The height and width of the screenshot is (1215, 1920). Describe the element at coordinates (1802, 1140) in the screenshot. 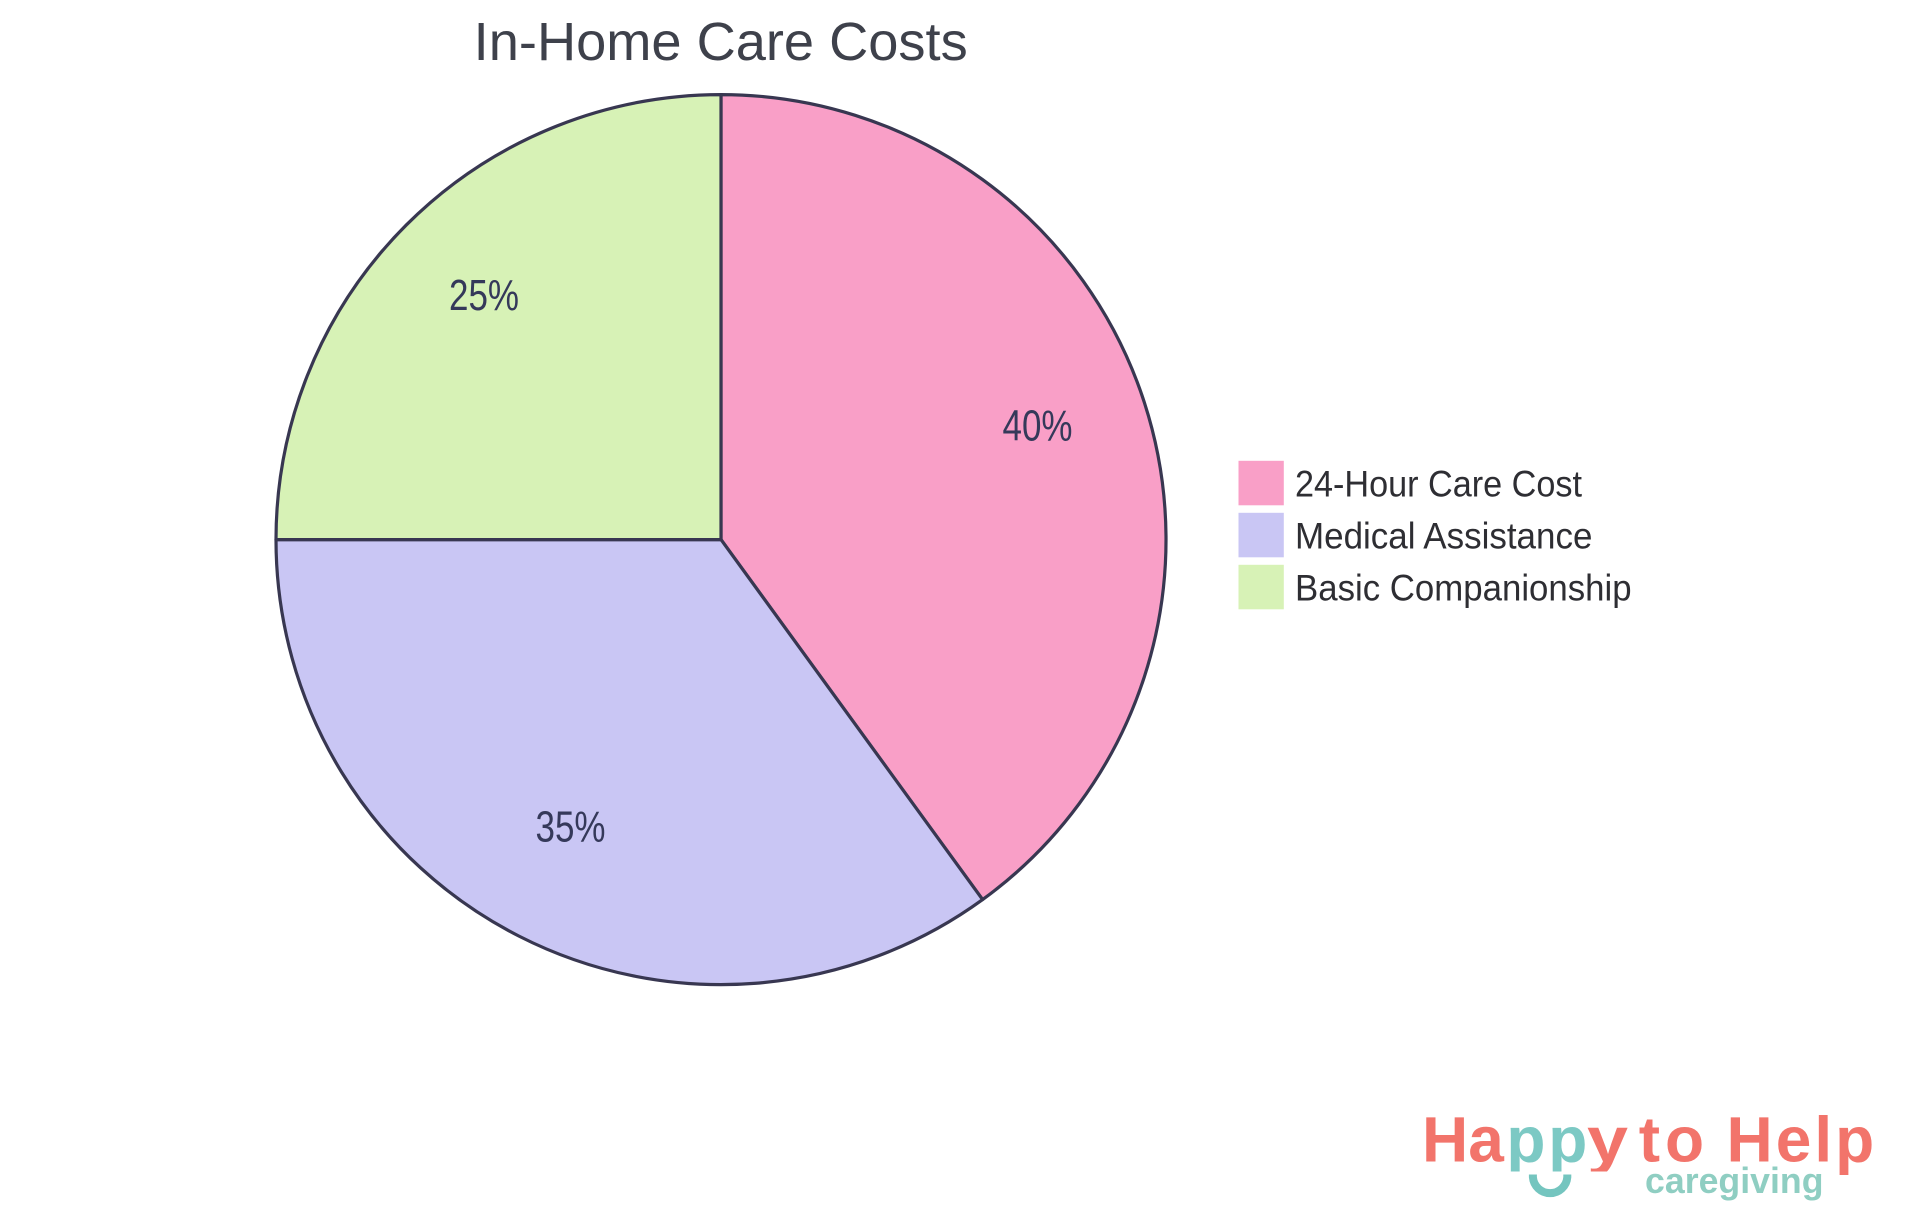

I see `svg-text: Help` at that location.